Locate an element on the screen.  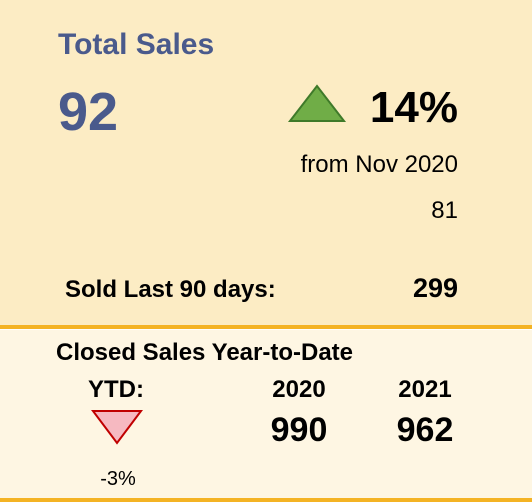
sold-value: 299 is located at coordinates (435, 288).